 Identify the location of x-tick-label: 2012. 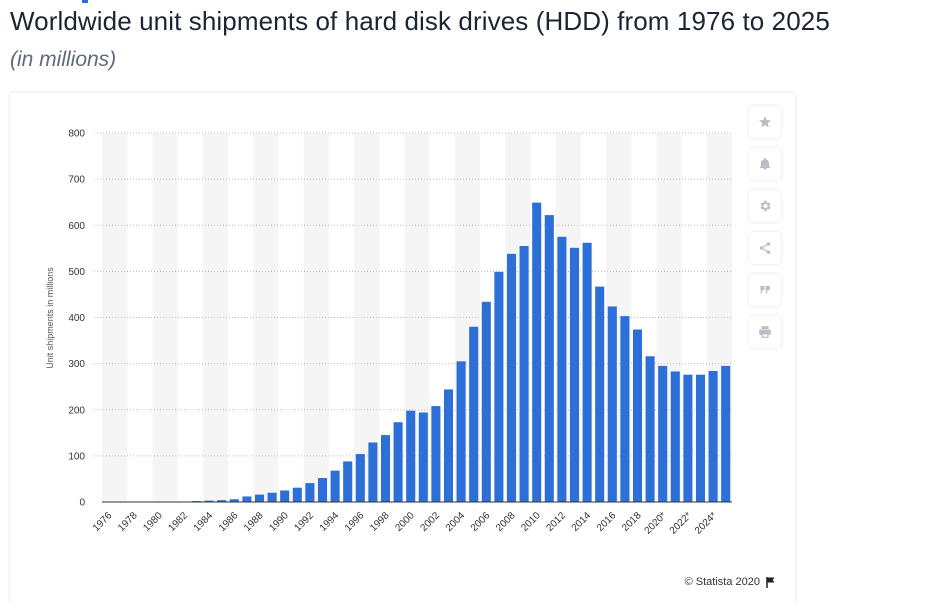
(557, 522).